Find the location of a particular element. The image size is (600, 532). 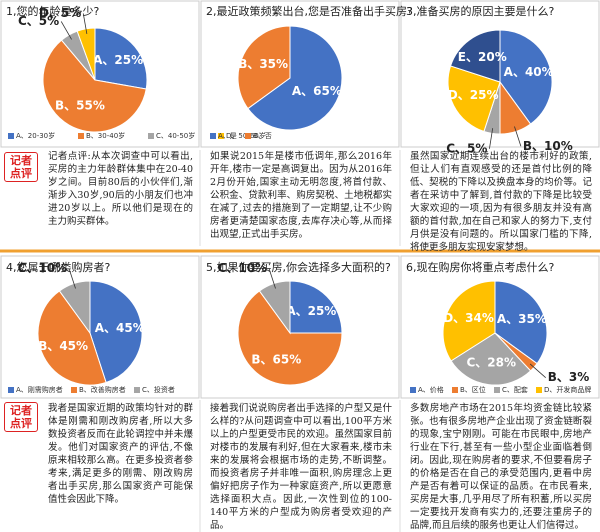

legend-label: C、投资者 is located at coordinates (158, 389).